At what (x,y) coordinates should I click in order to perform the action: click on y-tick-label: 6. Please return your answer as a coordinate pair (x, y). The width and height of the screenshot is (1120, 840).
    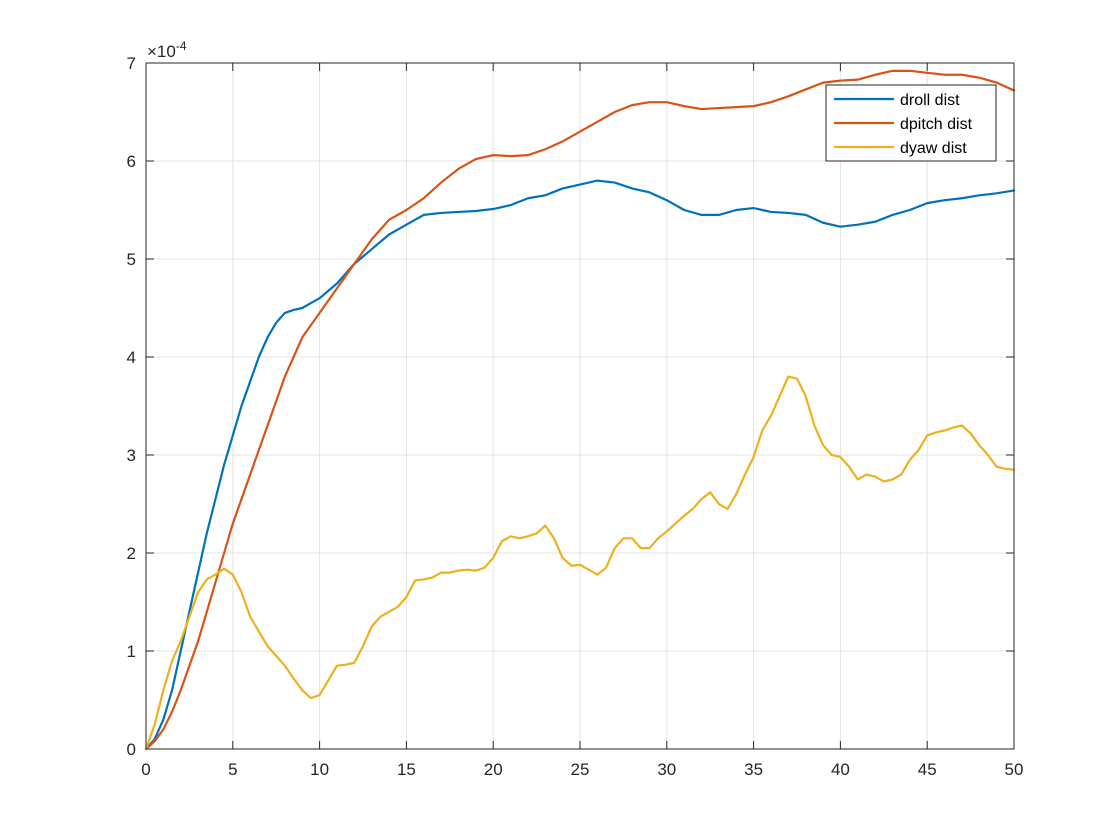
    Looking at the image, I should click on (131, 161).